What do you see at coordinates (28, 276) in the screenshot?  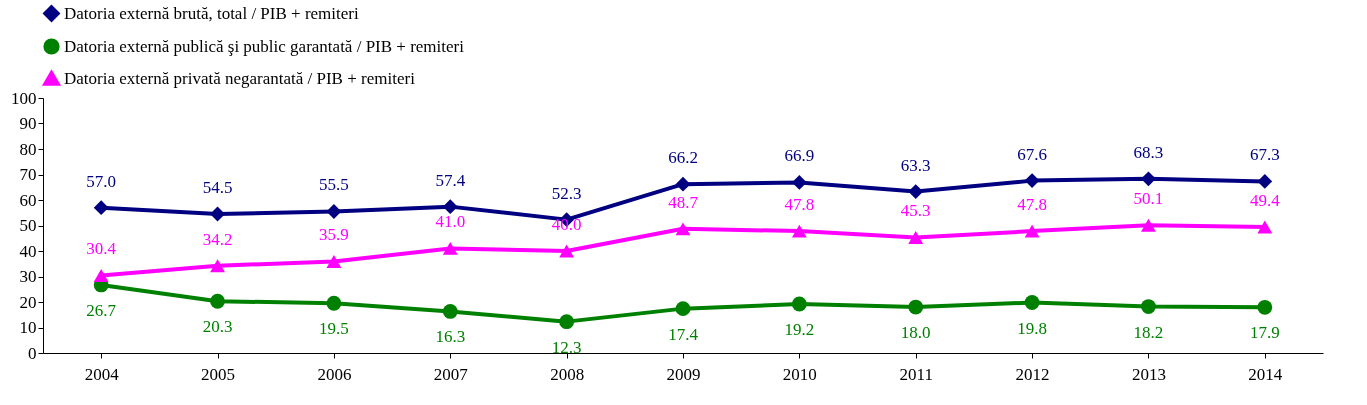 I see `y-tick-label: 30` at bounding box center [28, 276].